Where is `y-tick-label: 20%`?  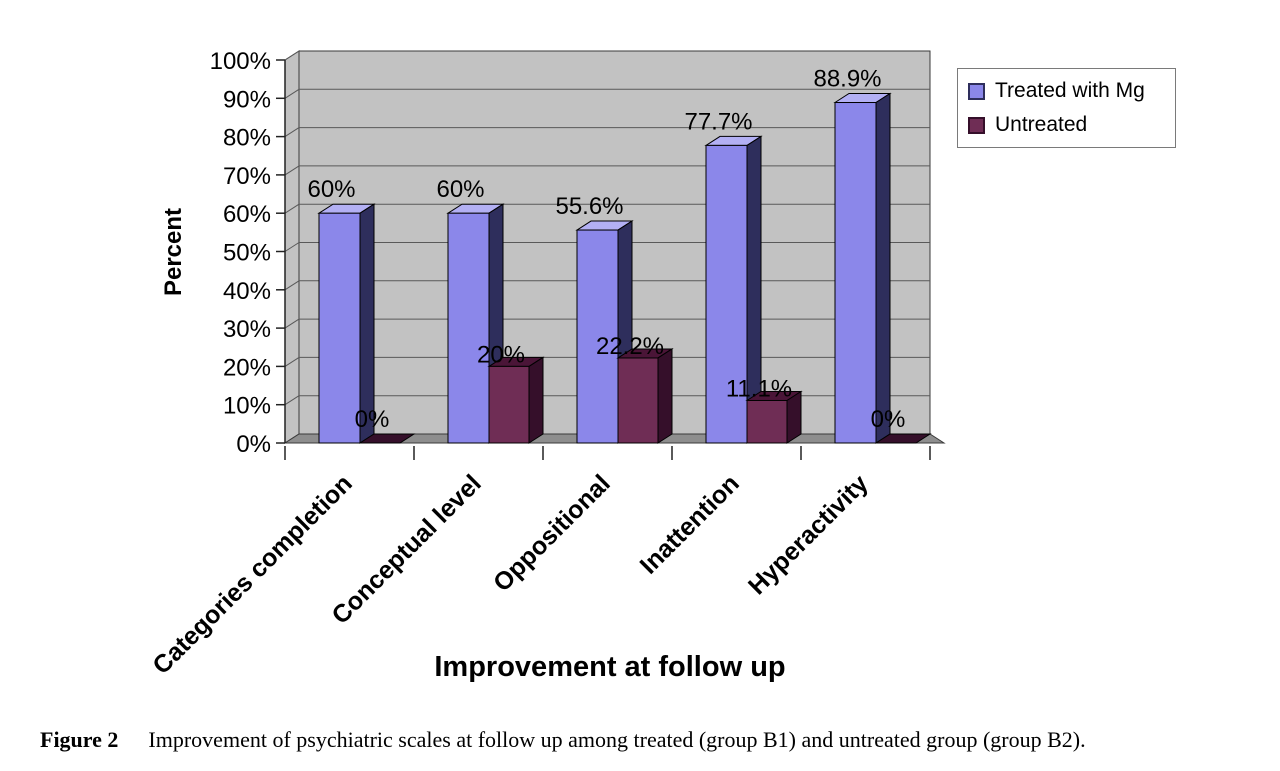
y-tick-label: 20% is located at coordinates (247, 367).